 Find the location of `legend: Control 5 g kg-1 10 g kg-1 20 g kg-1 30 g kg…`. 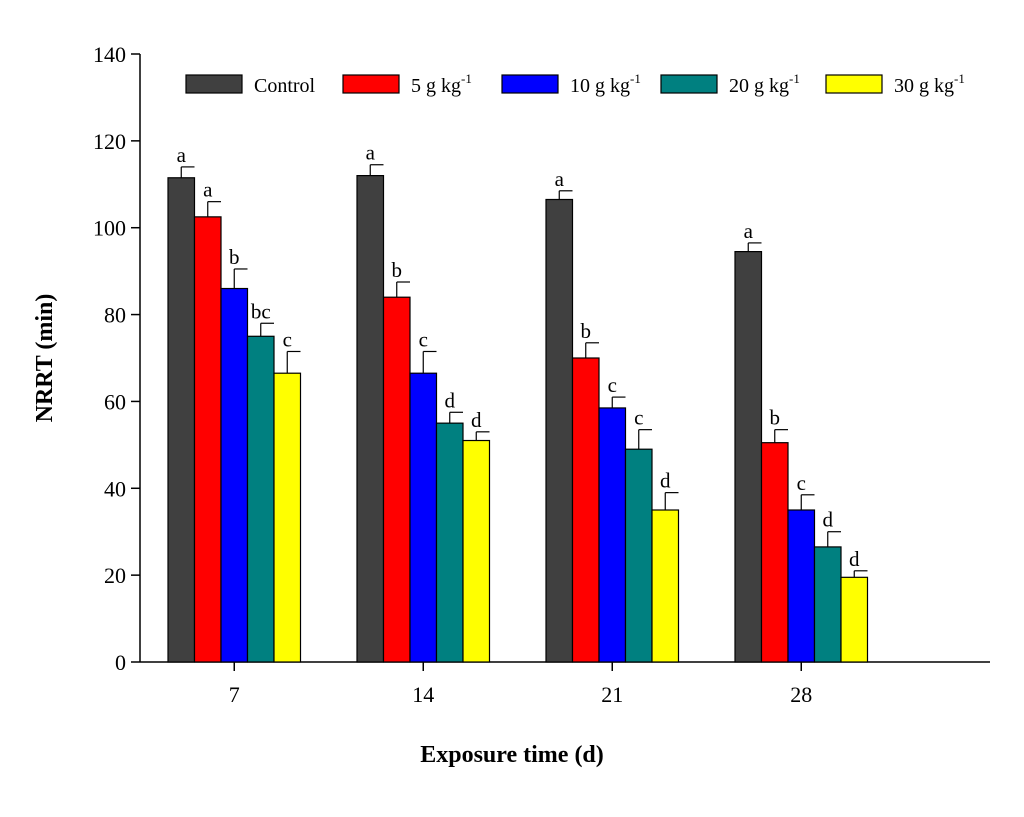

legend: Control 5 g kg-1 10 g kg-1 20 g kg-1 30 g kg… is located at coordinates (575, 84).